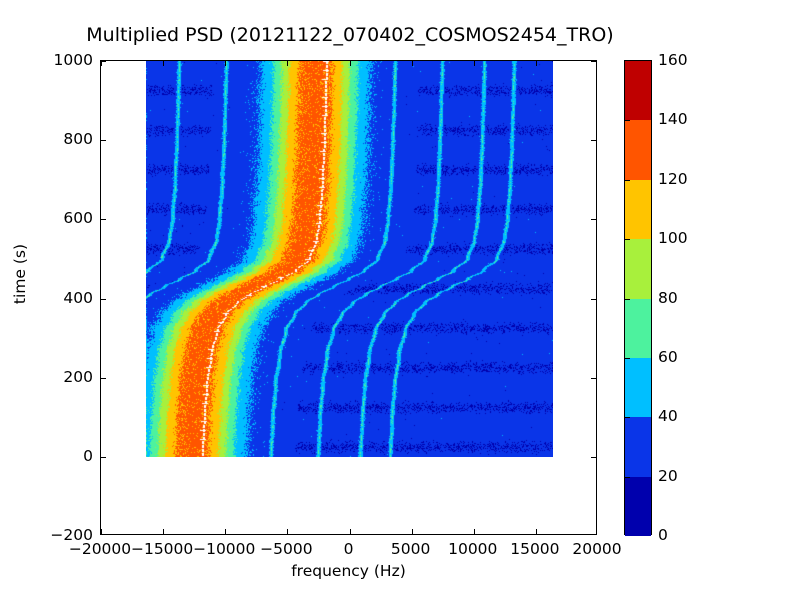  What do you see at coordinates (224, 549) in the screenshot?
I see `x-tick-label: −10000` at bounding box center [224, 549].